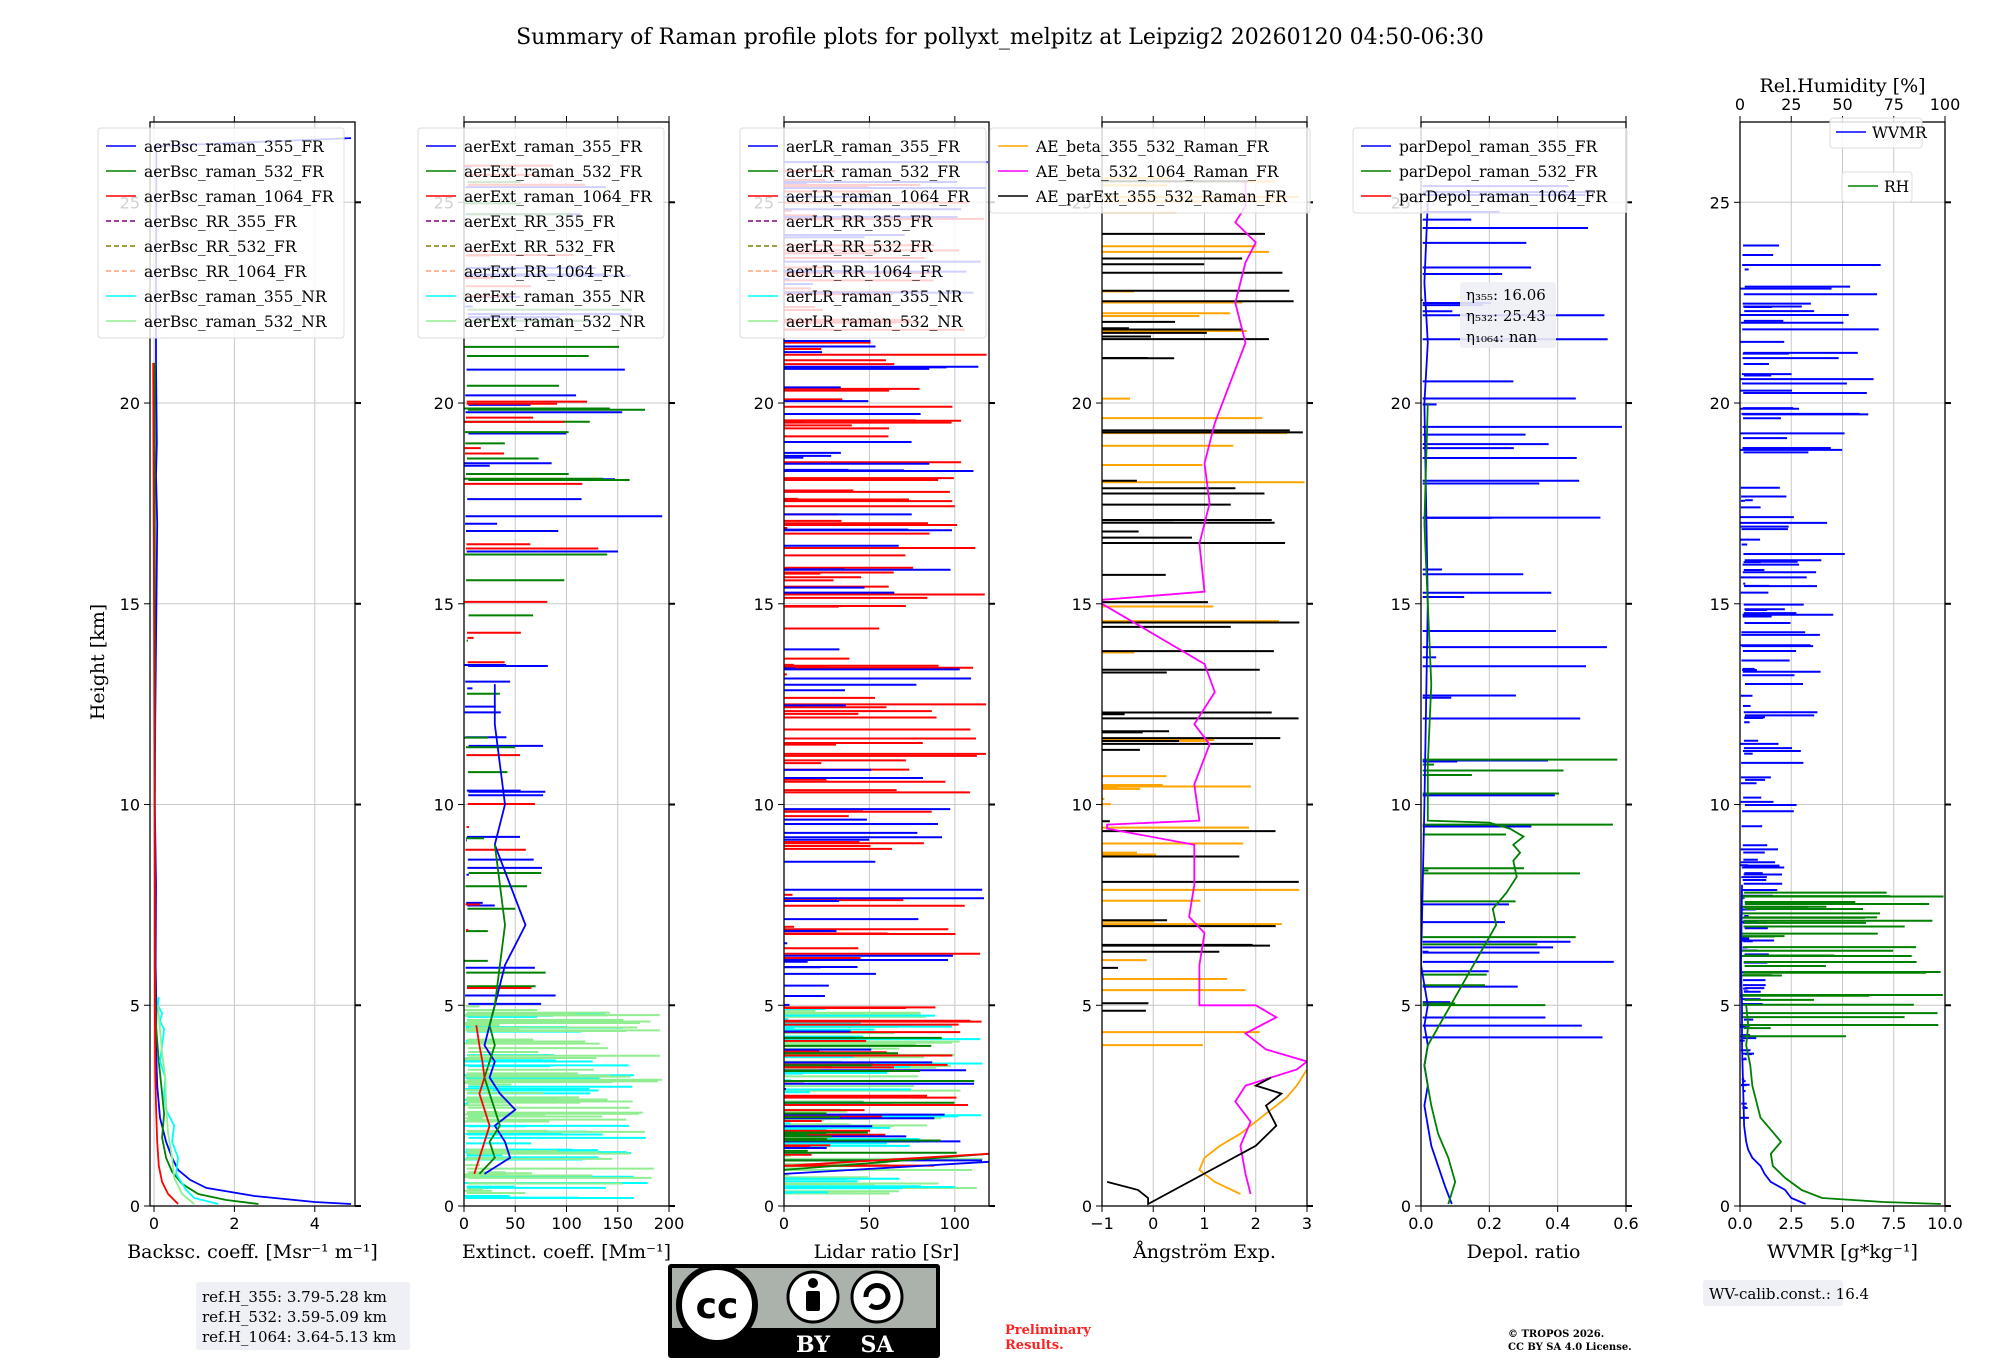 Image resolution: width=2000 pixels, height=1360 pixels. What do you see at coordinates (558, 197) in the screenshot?
I see `legend-label: aerExt_raman_1064_FR` at bounding box center [558, 197].